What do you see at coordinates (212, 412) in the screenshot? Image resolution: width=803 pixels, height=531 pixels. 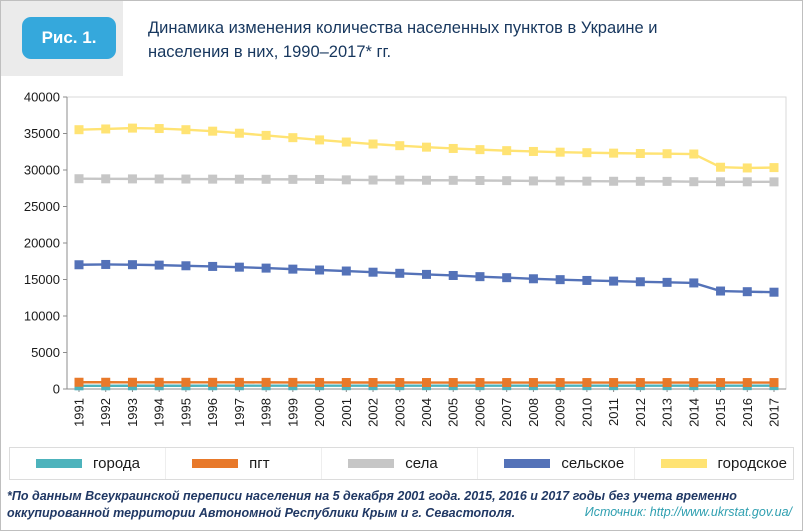 I see `x-axis-label: 1996` at bounding box center [212, 412].